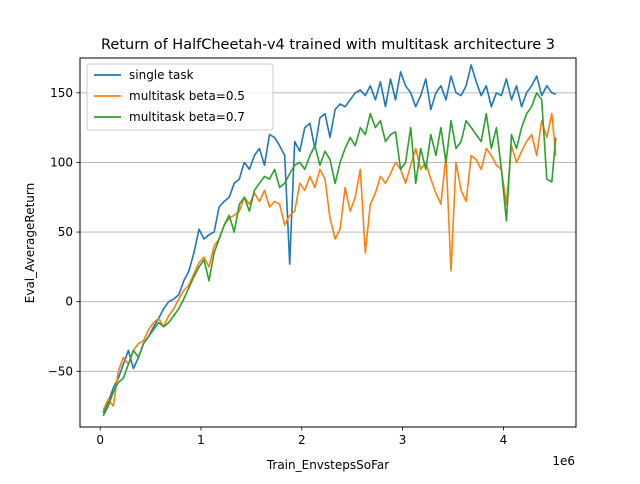 The width and height of the screenshot is (640, 484). I want to click on x-tick-label: 1, so click(201, 440).